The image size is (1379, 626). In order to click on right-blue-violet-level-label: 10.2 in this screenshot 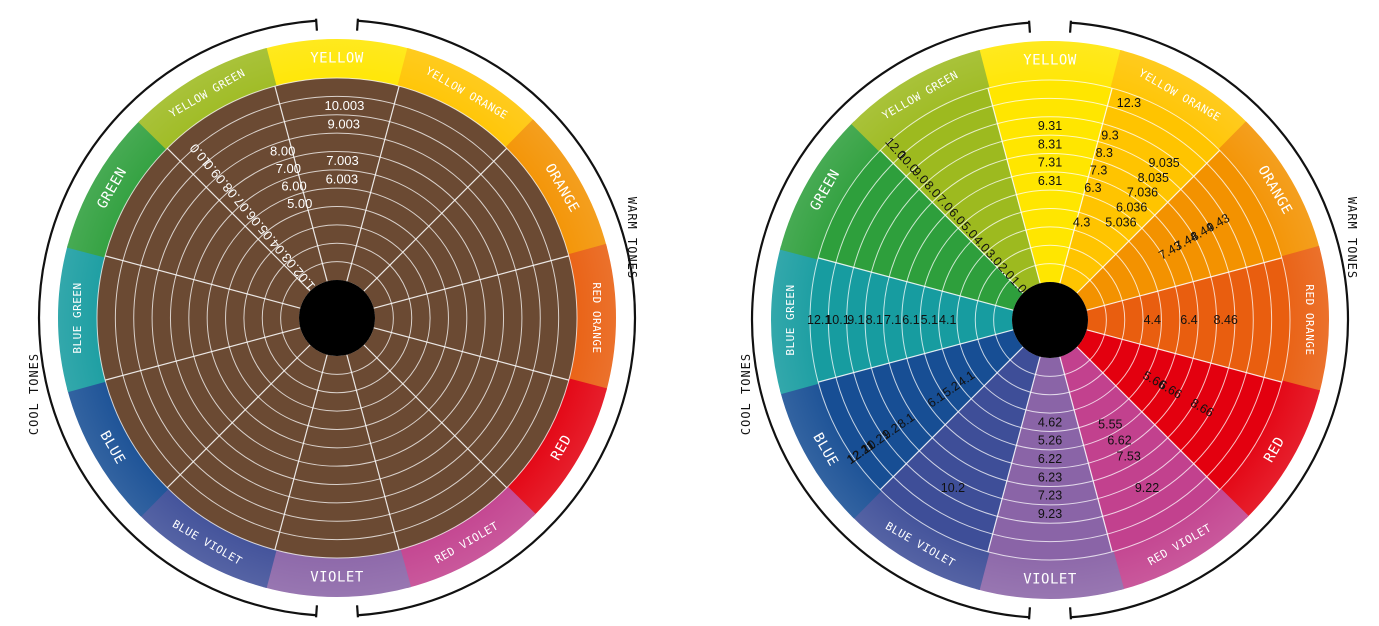, I will do `click(953, 488)`.